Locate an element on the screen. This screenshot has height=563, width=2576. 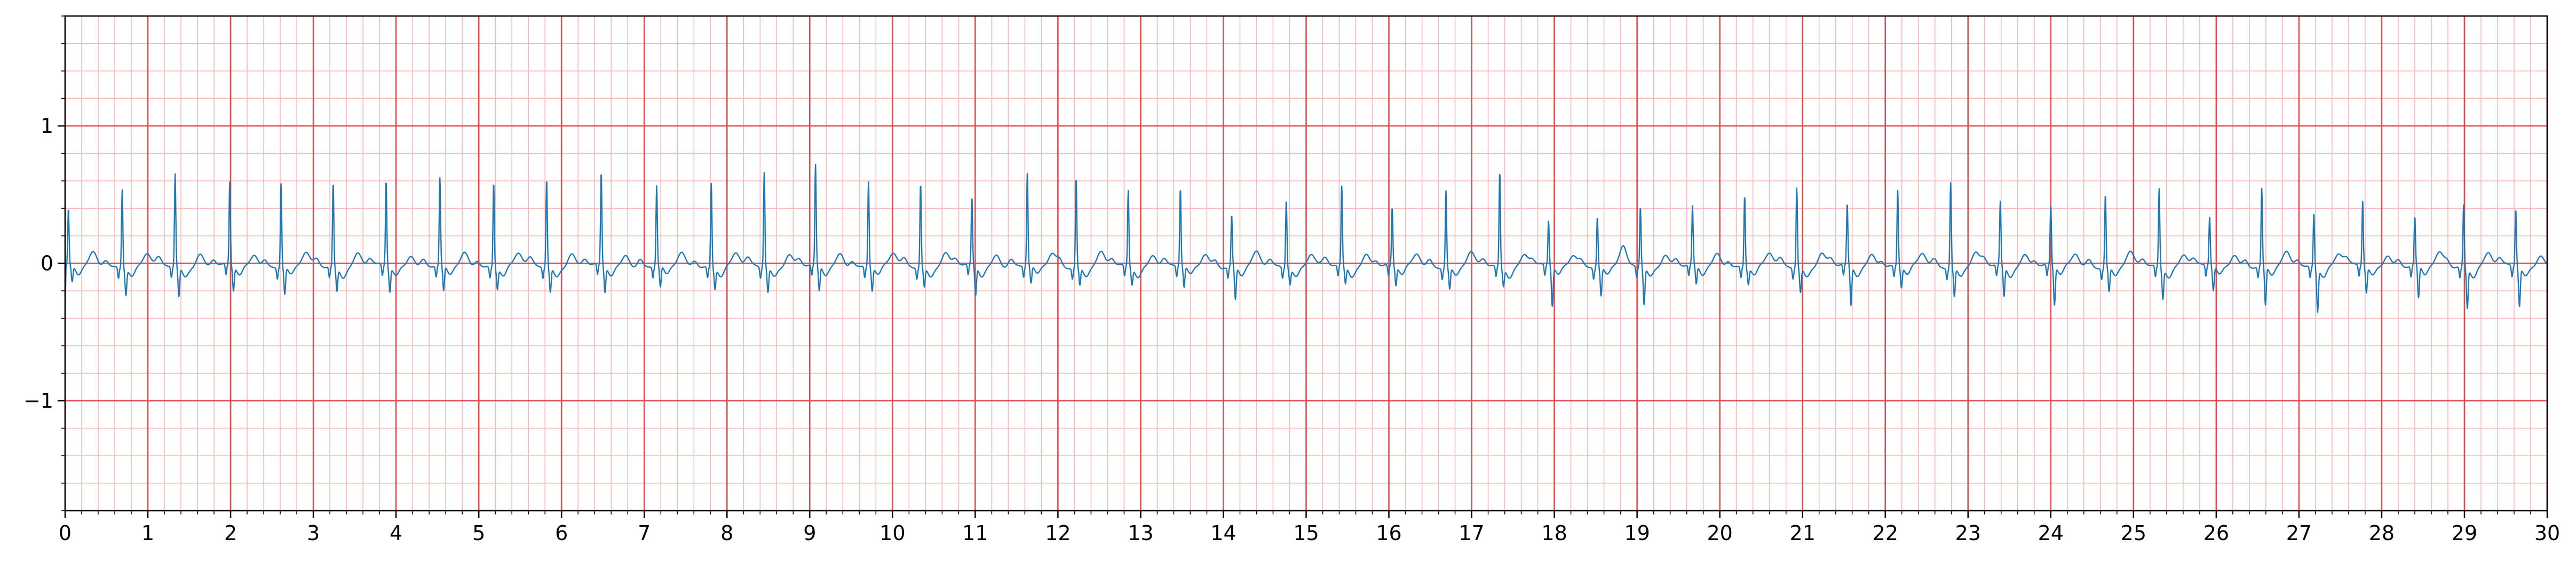
x-tick-label: 10 is located at coordinates (892, 533).